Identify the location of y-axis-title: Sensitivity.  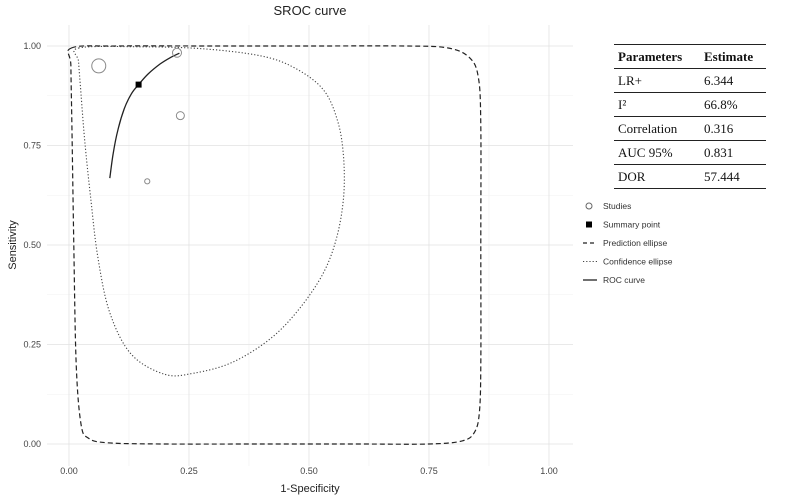
(13, 245).